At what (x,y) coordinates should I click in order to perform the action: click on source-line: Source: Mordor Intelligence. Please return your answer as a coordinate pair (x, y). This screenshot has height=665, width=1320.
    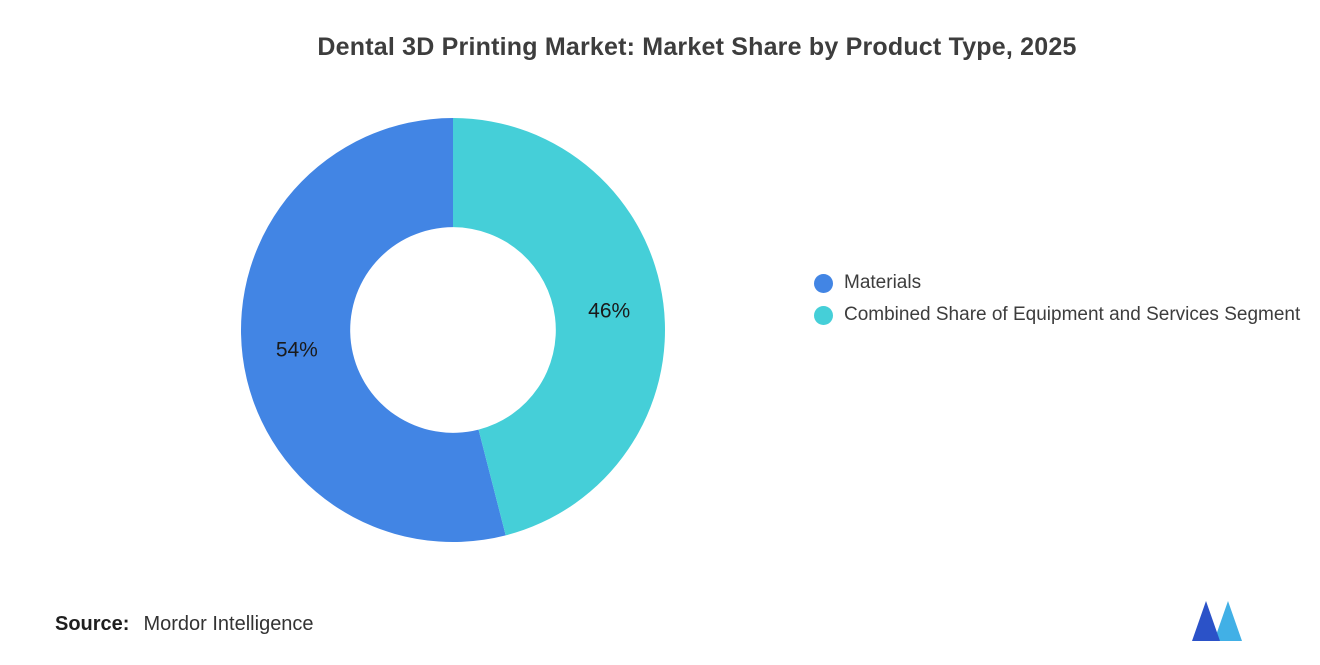
    Looking at the image, I should click on (184, 624).